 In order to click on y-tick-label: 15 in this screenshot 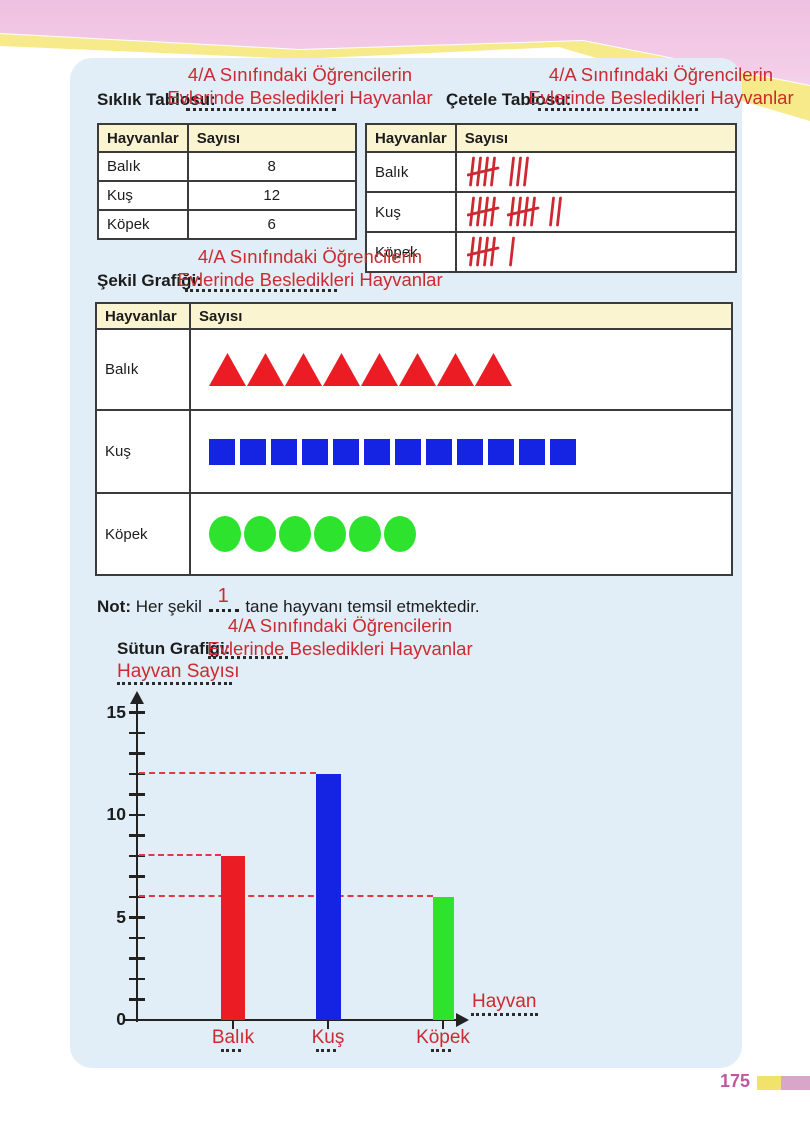, I will do `click(116, 711)`.